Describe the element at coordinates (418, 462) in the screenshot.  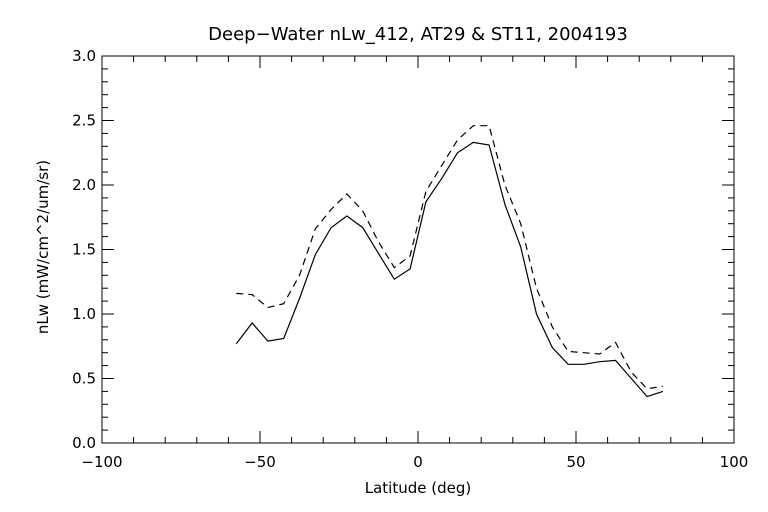
I see `x-tick-label: 0` at that location.